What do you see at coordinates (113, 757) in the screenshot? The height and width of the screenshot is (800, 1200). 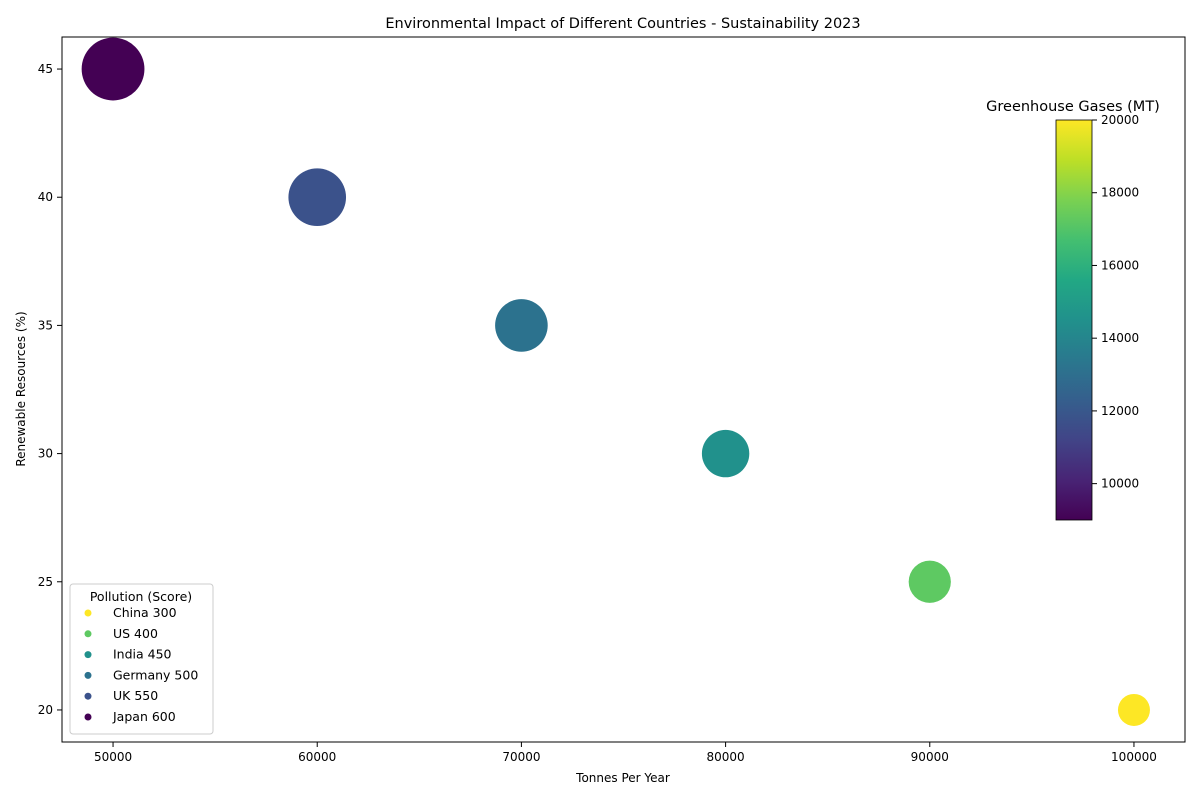 I see `x-tick-label: 50000` at bounding box center [113, 757].